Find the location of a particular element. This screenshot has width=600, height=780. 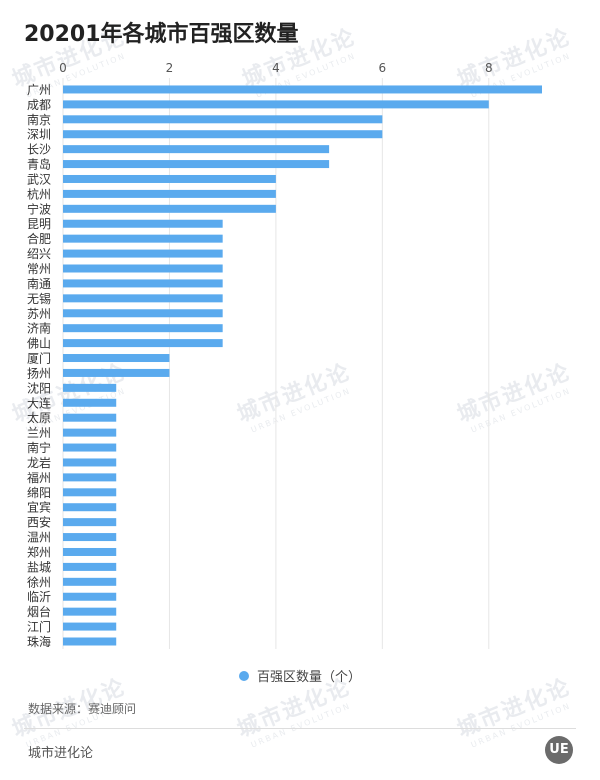

y-tick-label: 江门 is located at coordinates (39, 626).